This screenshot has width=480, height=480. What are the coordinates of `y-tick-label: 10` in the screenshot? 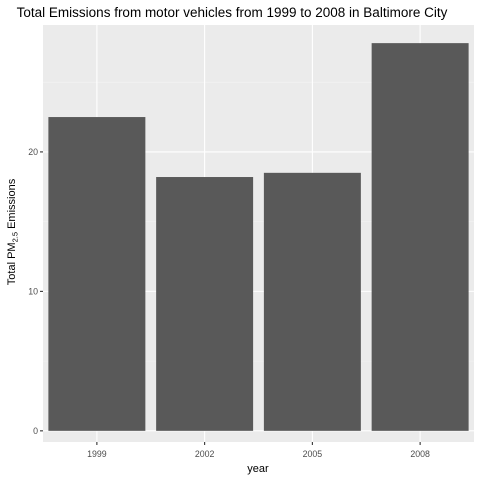 It's located at (33, 291).